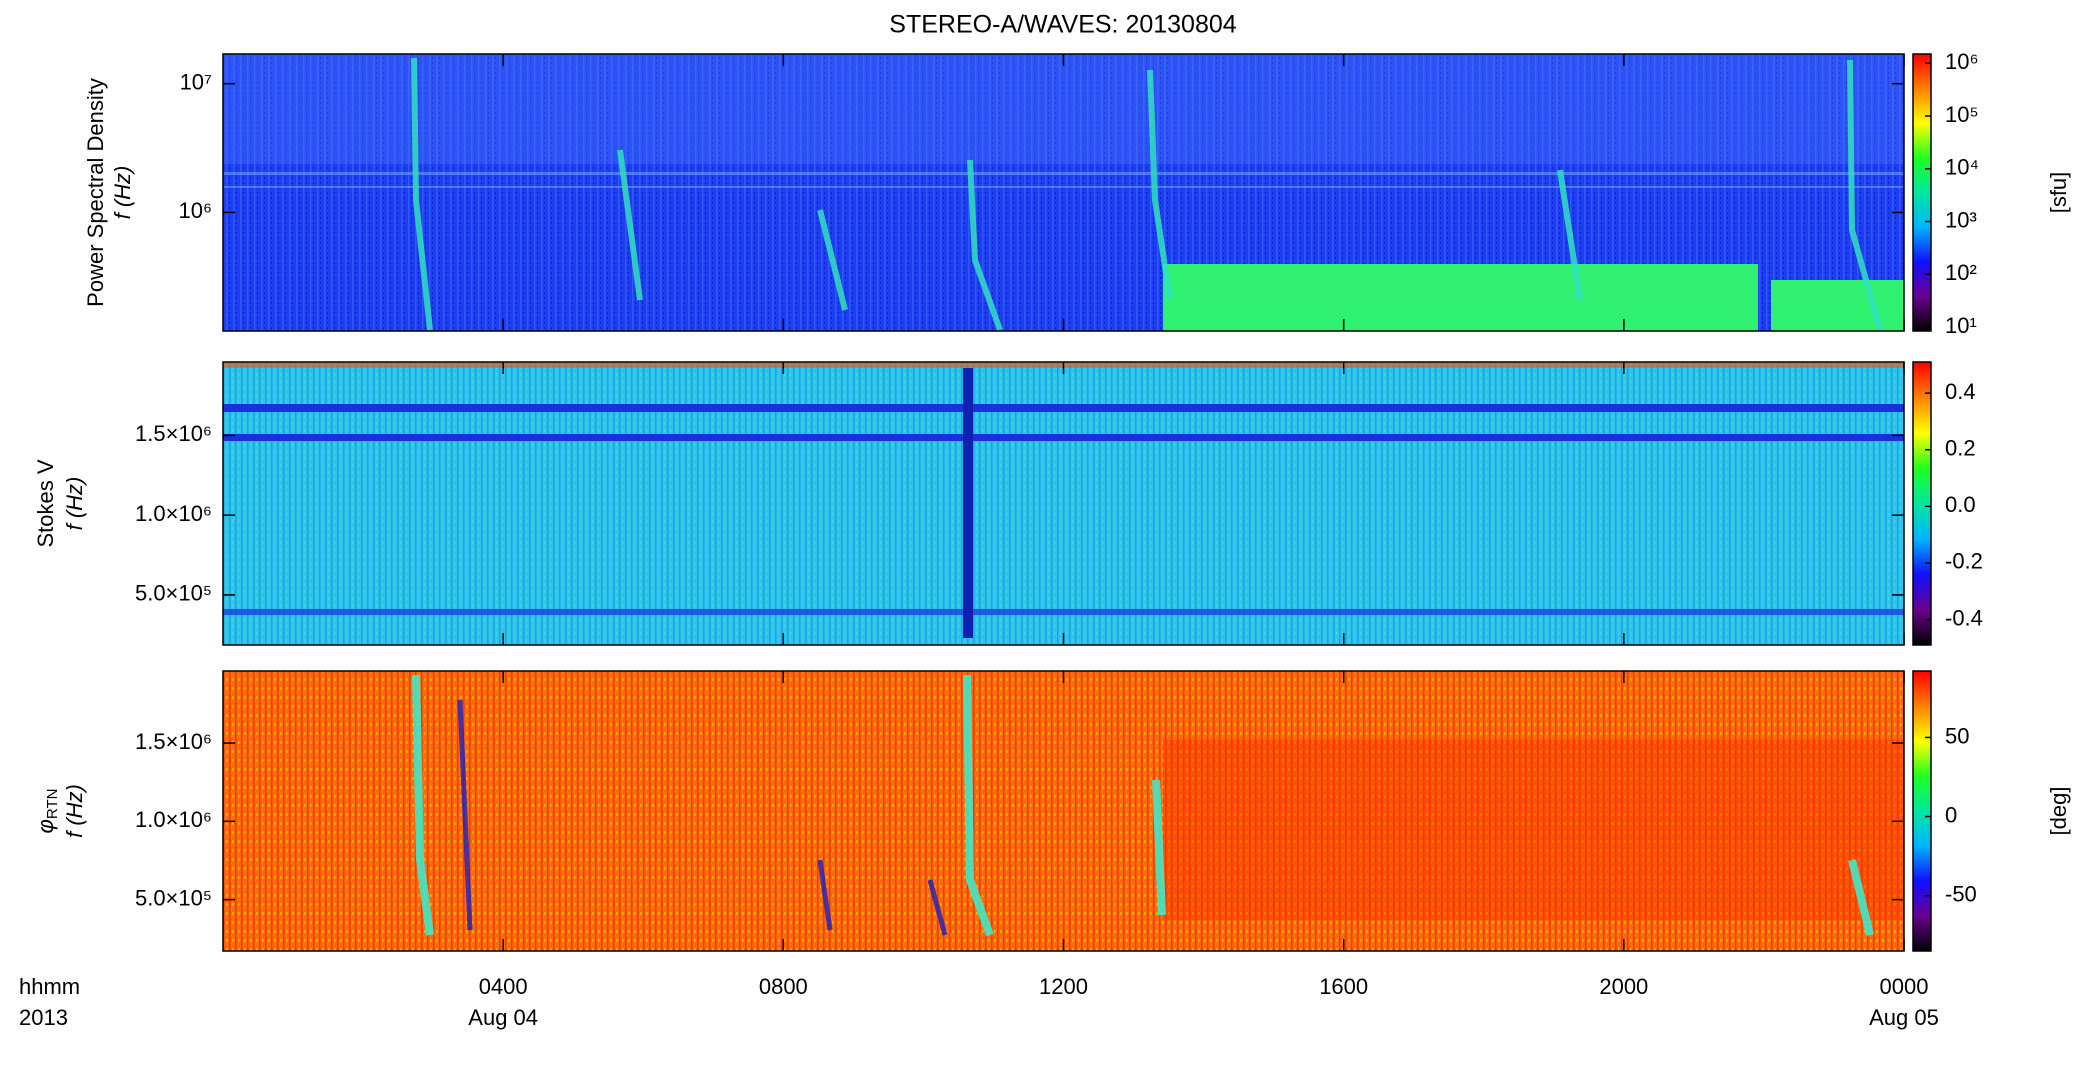 The height and width of the screenshot is (1080, 2096). What do you see at coordinates (1951, 814) in the screenshot?
I see `colorbar-tick-label: 0` at bounding box center [1951, 814].